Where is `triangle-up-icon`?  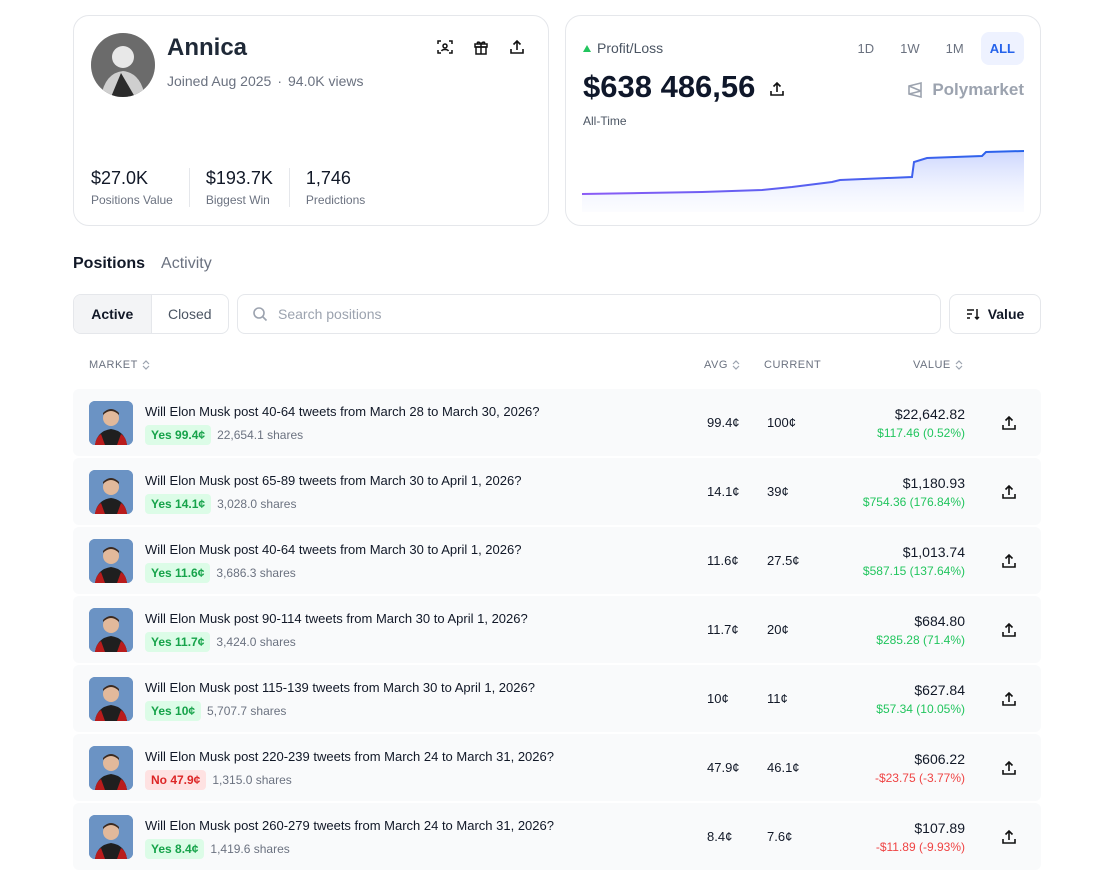 triangle-up-icon is located at coordinates (587, 48).